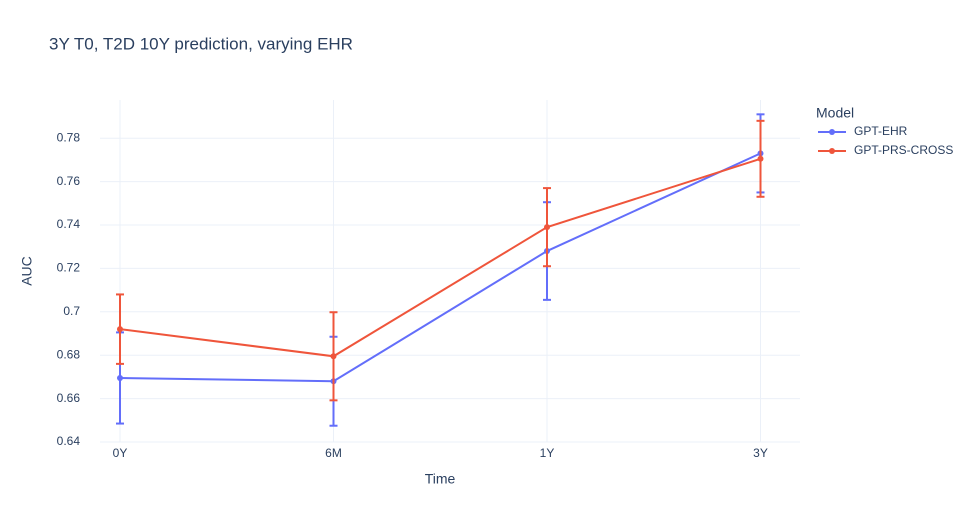 This screenshot has width=971, height=525. I want to click on y-tick-label: 0.72, so click(69, 268).